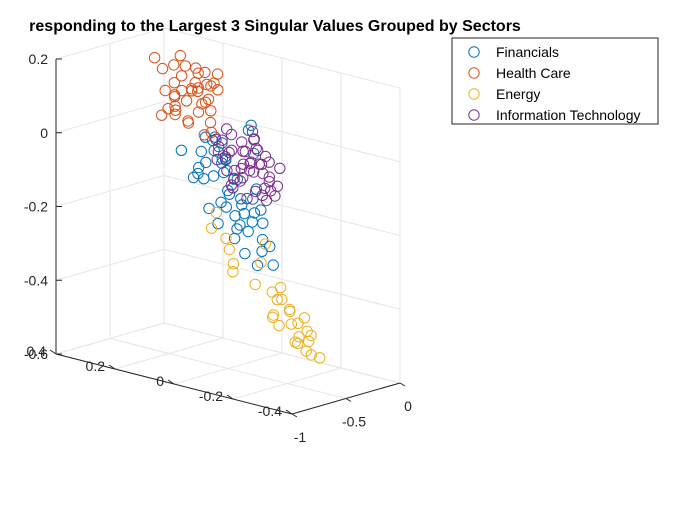  Describe the element at coordinates (96, 366) in the screenshot. I see `y-tick-label: 0.2` at that location.